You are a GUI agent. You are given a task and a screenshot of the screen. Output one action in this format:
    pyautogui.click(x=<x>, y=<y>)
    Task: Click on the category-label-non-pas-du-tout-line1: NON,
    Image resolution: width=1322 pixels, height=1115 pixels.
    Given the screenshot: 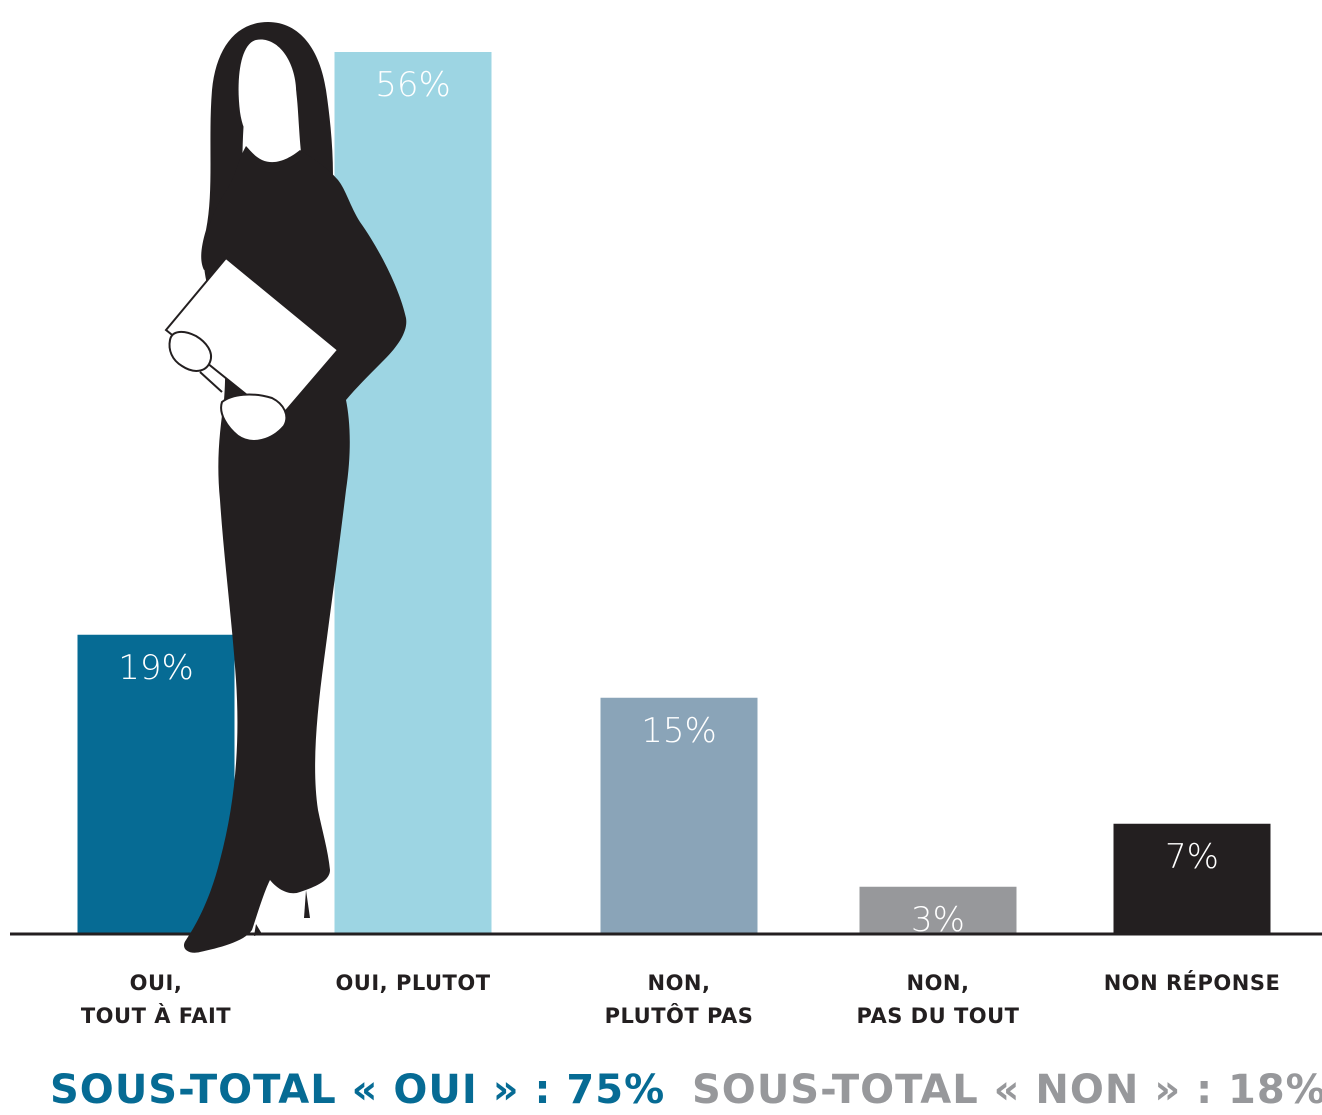 What is the action you would take?
    pyautogui.click(x=938, y=983)
    